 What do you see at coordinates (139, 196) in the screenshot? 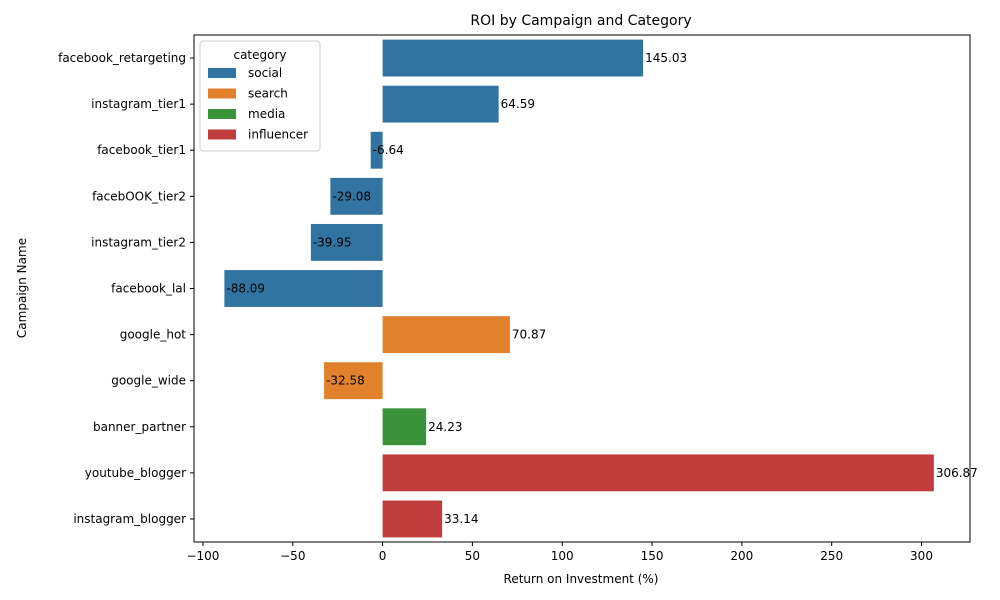
I see `y-tick-label: facebOOK_tier2` at bounding box center [139, 196].